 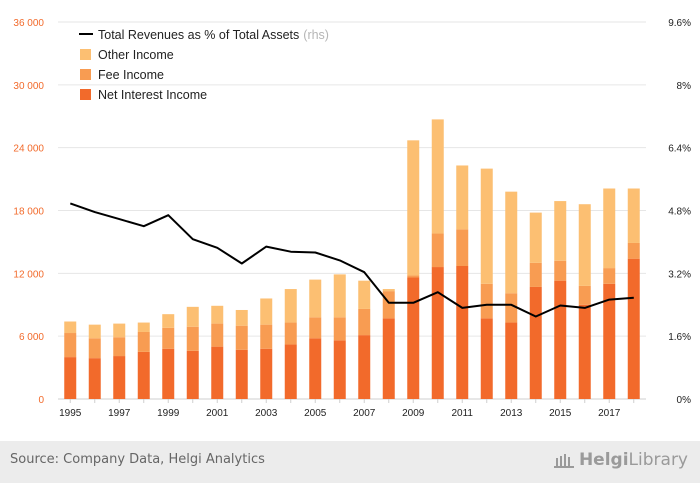 What do you see at coordinates (684, 86) in the screenshot?
I see `right-tick-label: 8%` at bounding box center [684, 86].